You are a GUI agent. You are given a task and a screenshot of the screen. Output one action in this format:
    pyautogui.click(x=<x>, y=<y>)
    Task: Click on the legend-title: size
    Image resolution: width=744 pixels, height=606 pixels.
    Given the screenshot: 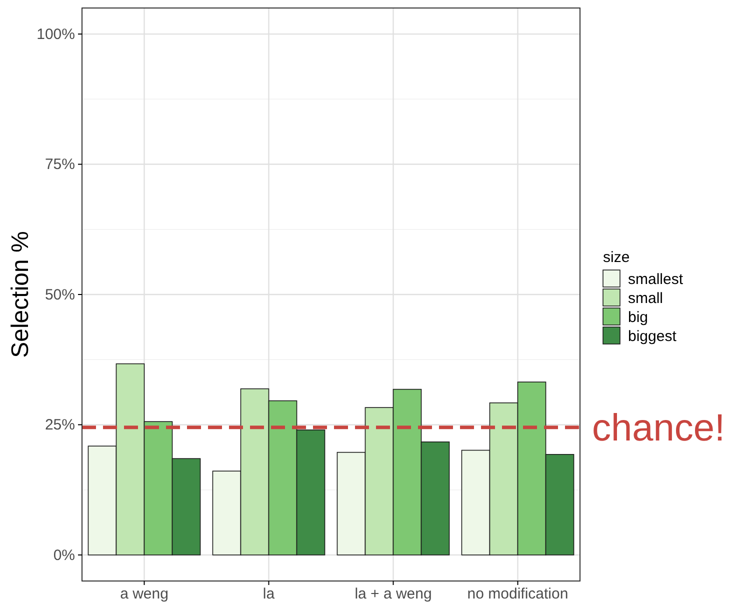 What is the action you would take?
    pyautogui.click(x=616, y=257)
    